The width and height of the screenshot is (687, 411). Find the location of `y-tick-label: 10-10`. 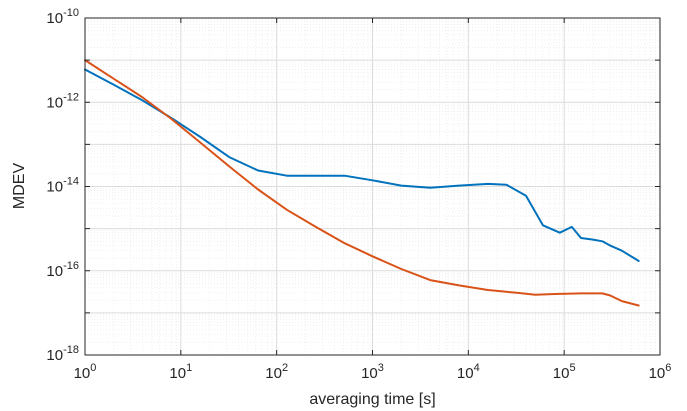

y-tick-label: 10-10 is located at coordinates (62, 17).